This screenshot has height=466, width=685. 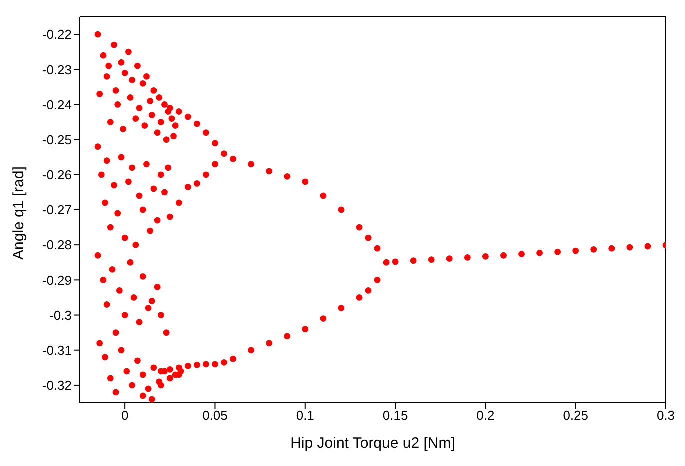 What do you see at coordinates (57, 140) in the screenshot?
I see `y-tick-label: -0.25` at bounding box center [57, 140].